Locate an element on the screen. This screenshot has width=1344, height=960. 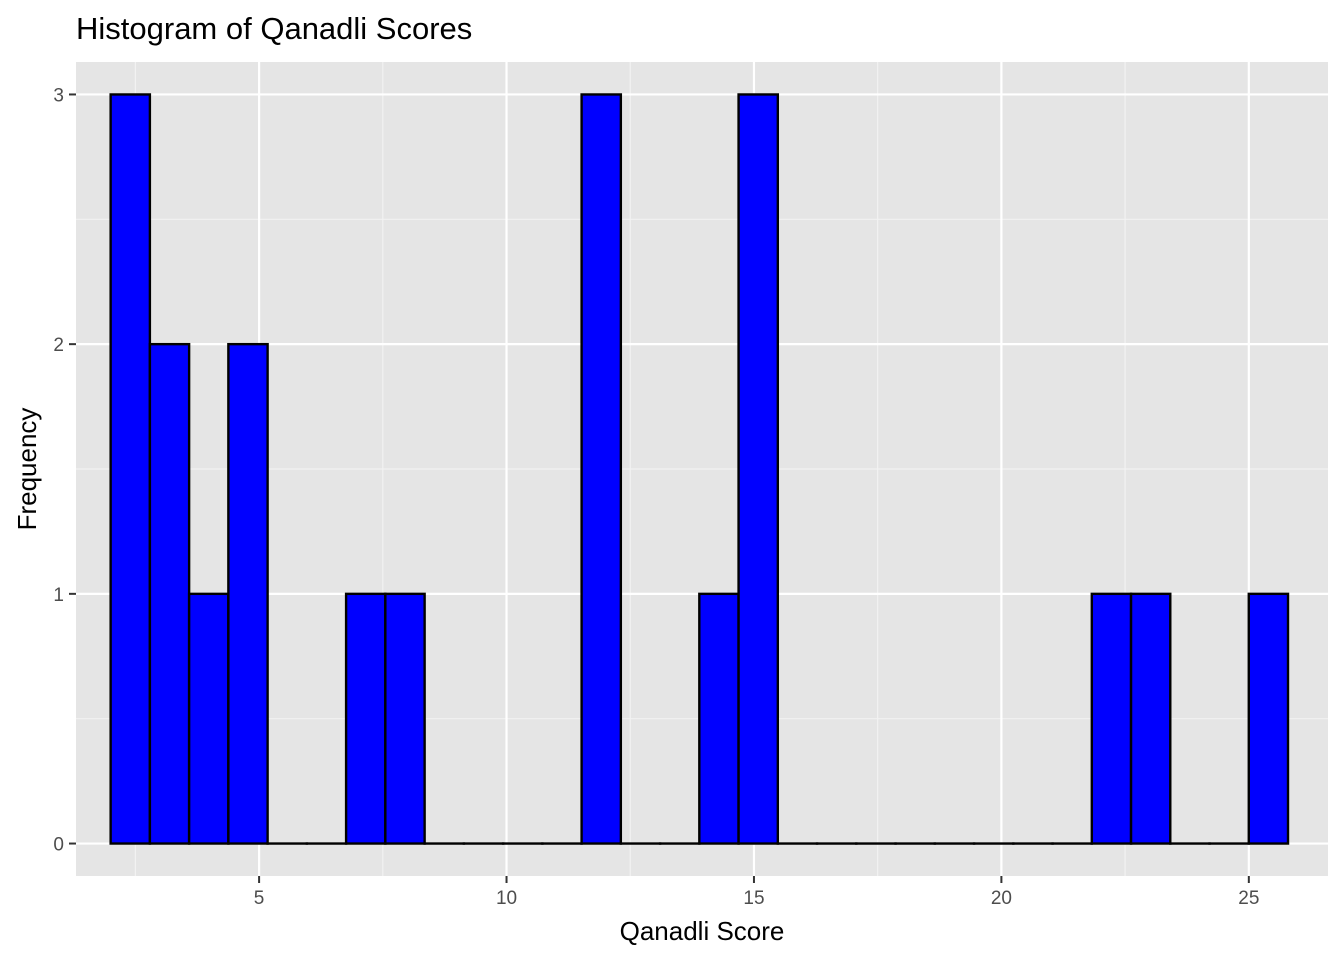
x-tick-label: 20 is located at coordinates (1001, 898).